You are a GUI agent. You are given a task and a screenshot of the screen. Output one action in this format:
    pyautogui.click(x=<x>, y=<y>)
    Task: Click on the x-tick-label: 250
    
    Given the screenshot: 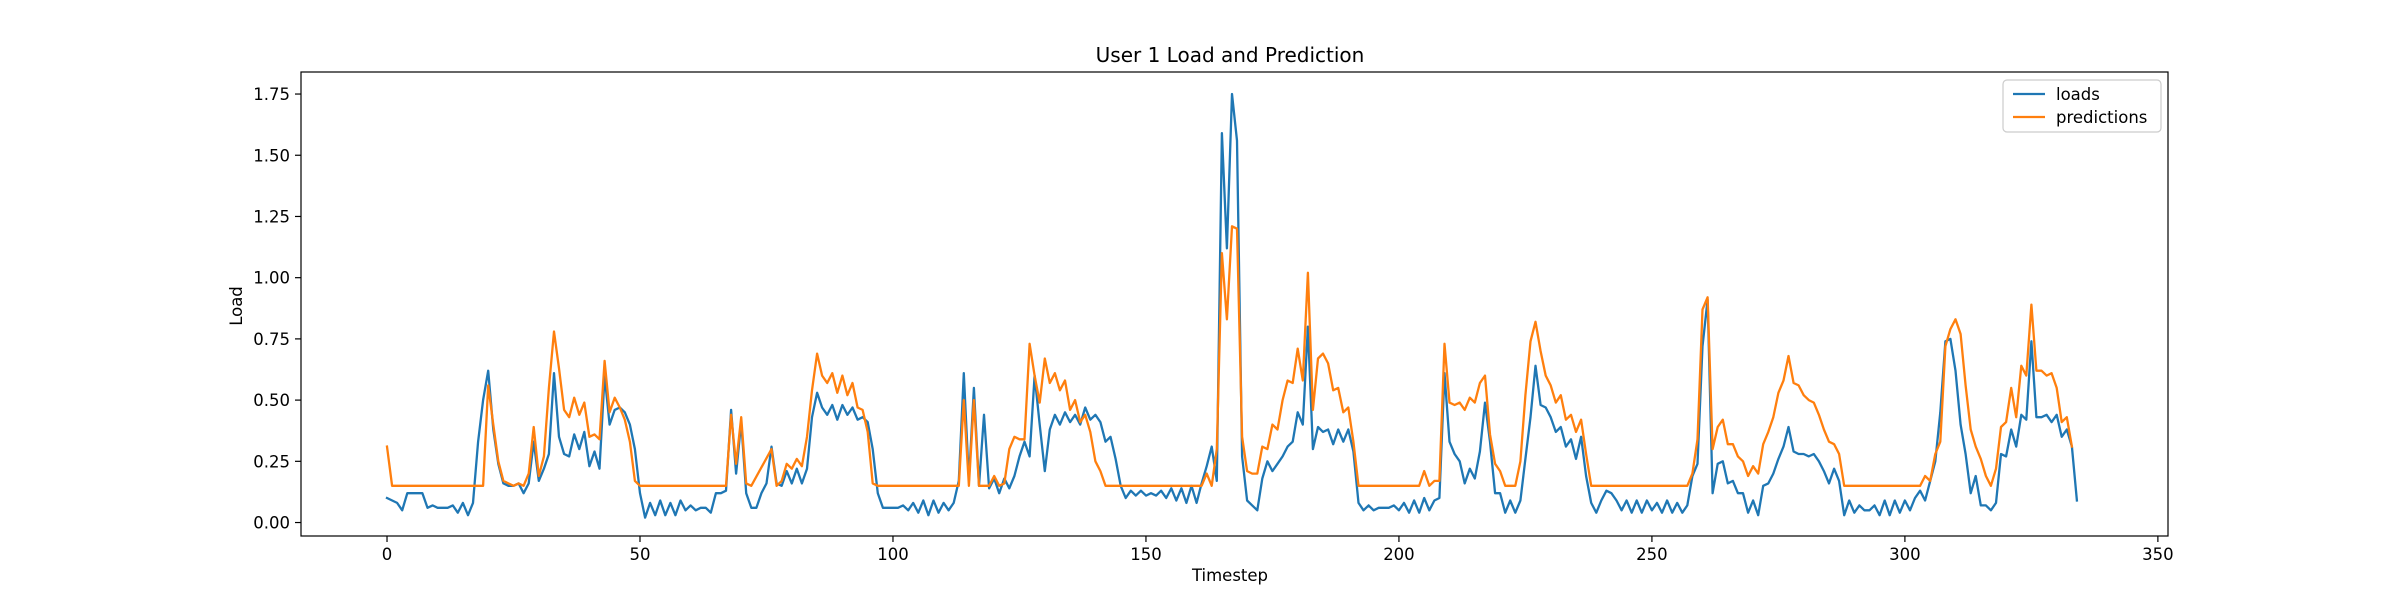 What is the action you would take?
    pyautogui.click(x=1652, y=554)
    